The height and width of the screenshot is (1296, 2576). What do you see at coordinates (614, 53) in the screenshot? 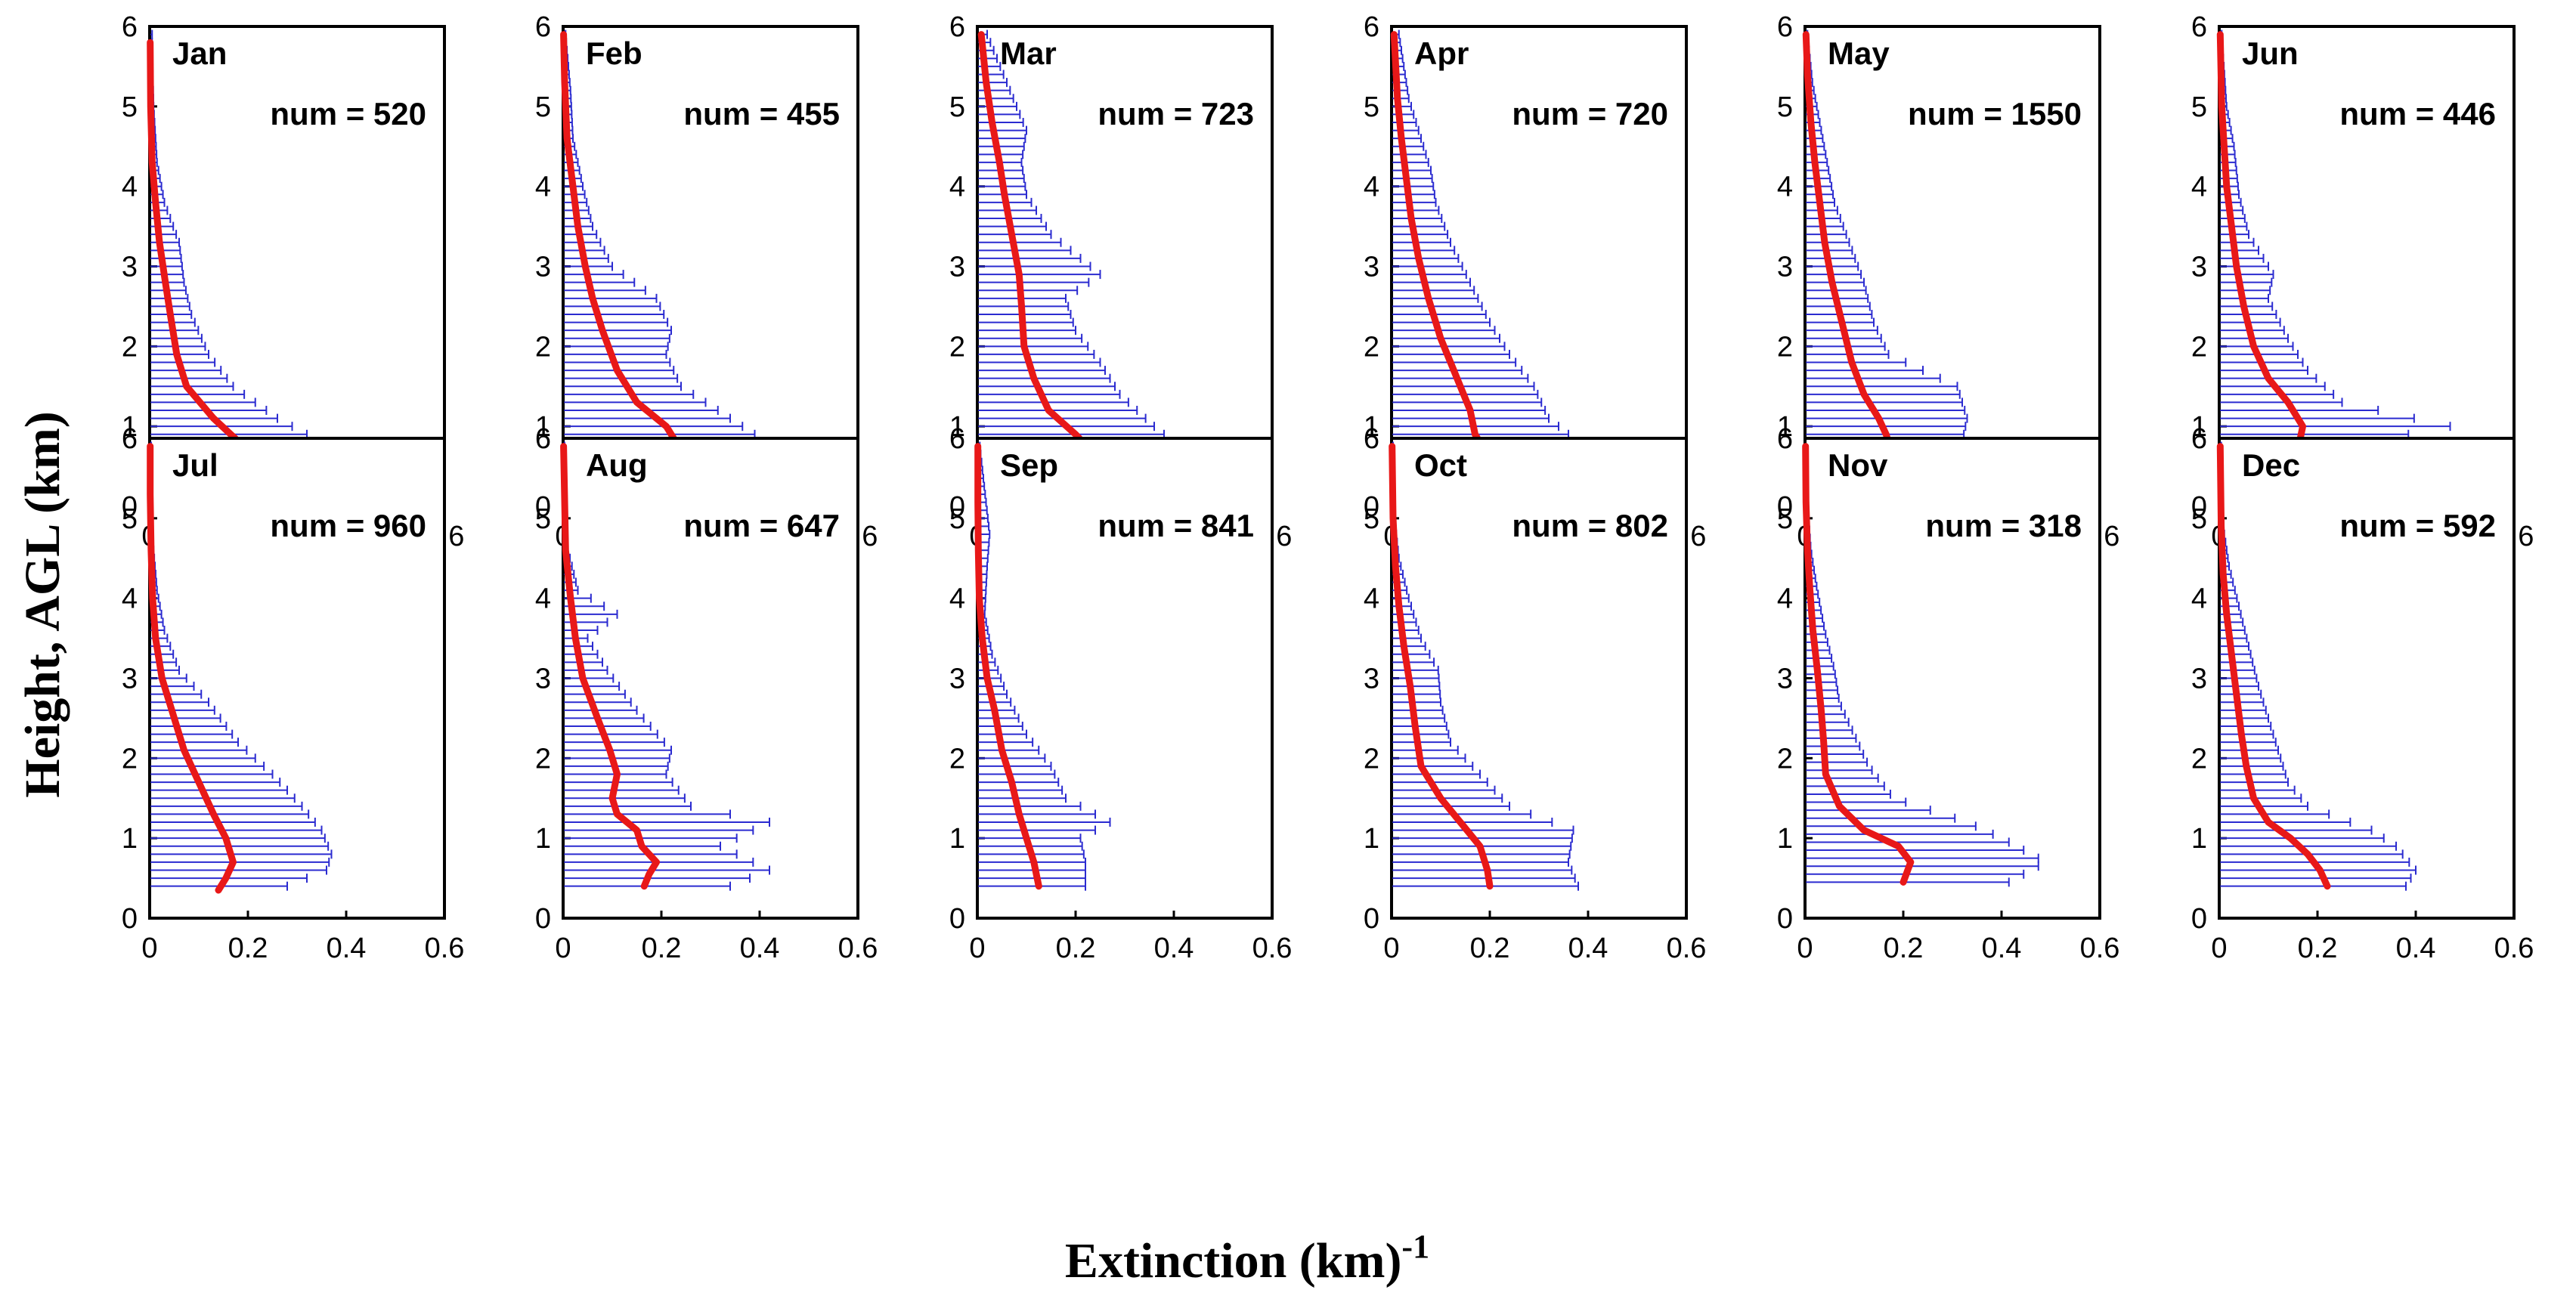
I see `panel-month-label: Feb` at bounding box center [614, 53].